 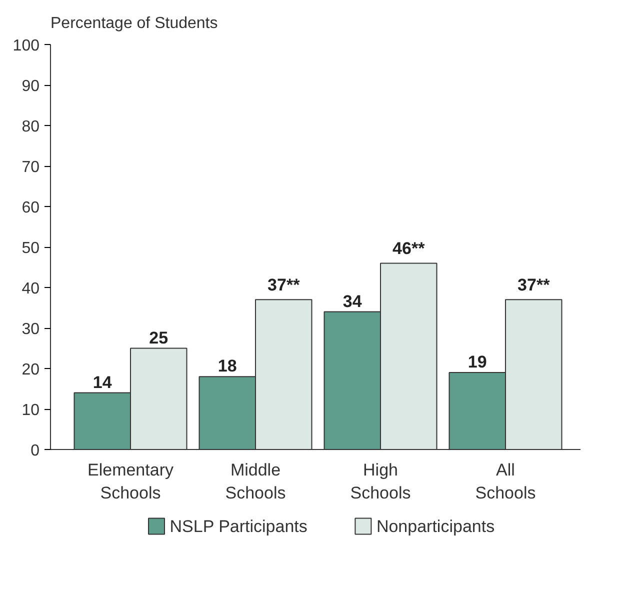 I want to click on data-label: 18, so click(x=227, y=366).